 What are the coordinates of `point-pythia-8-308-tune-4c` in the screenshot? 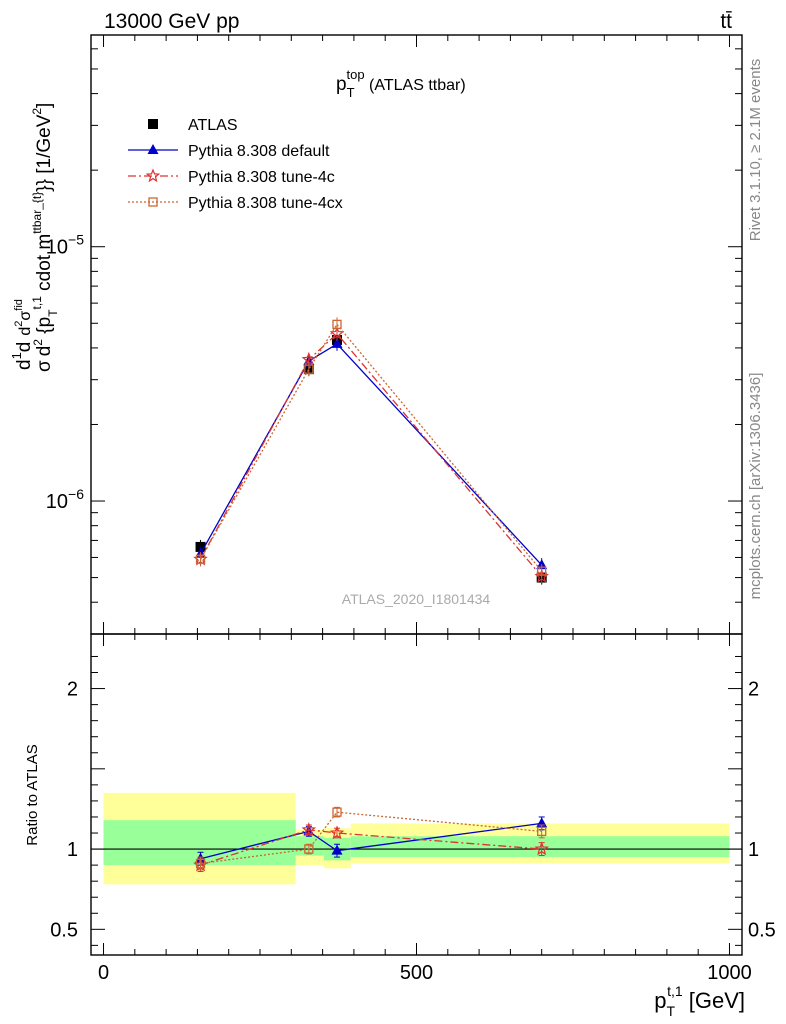 It's located at (337, 333).